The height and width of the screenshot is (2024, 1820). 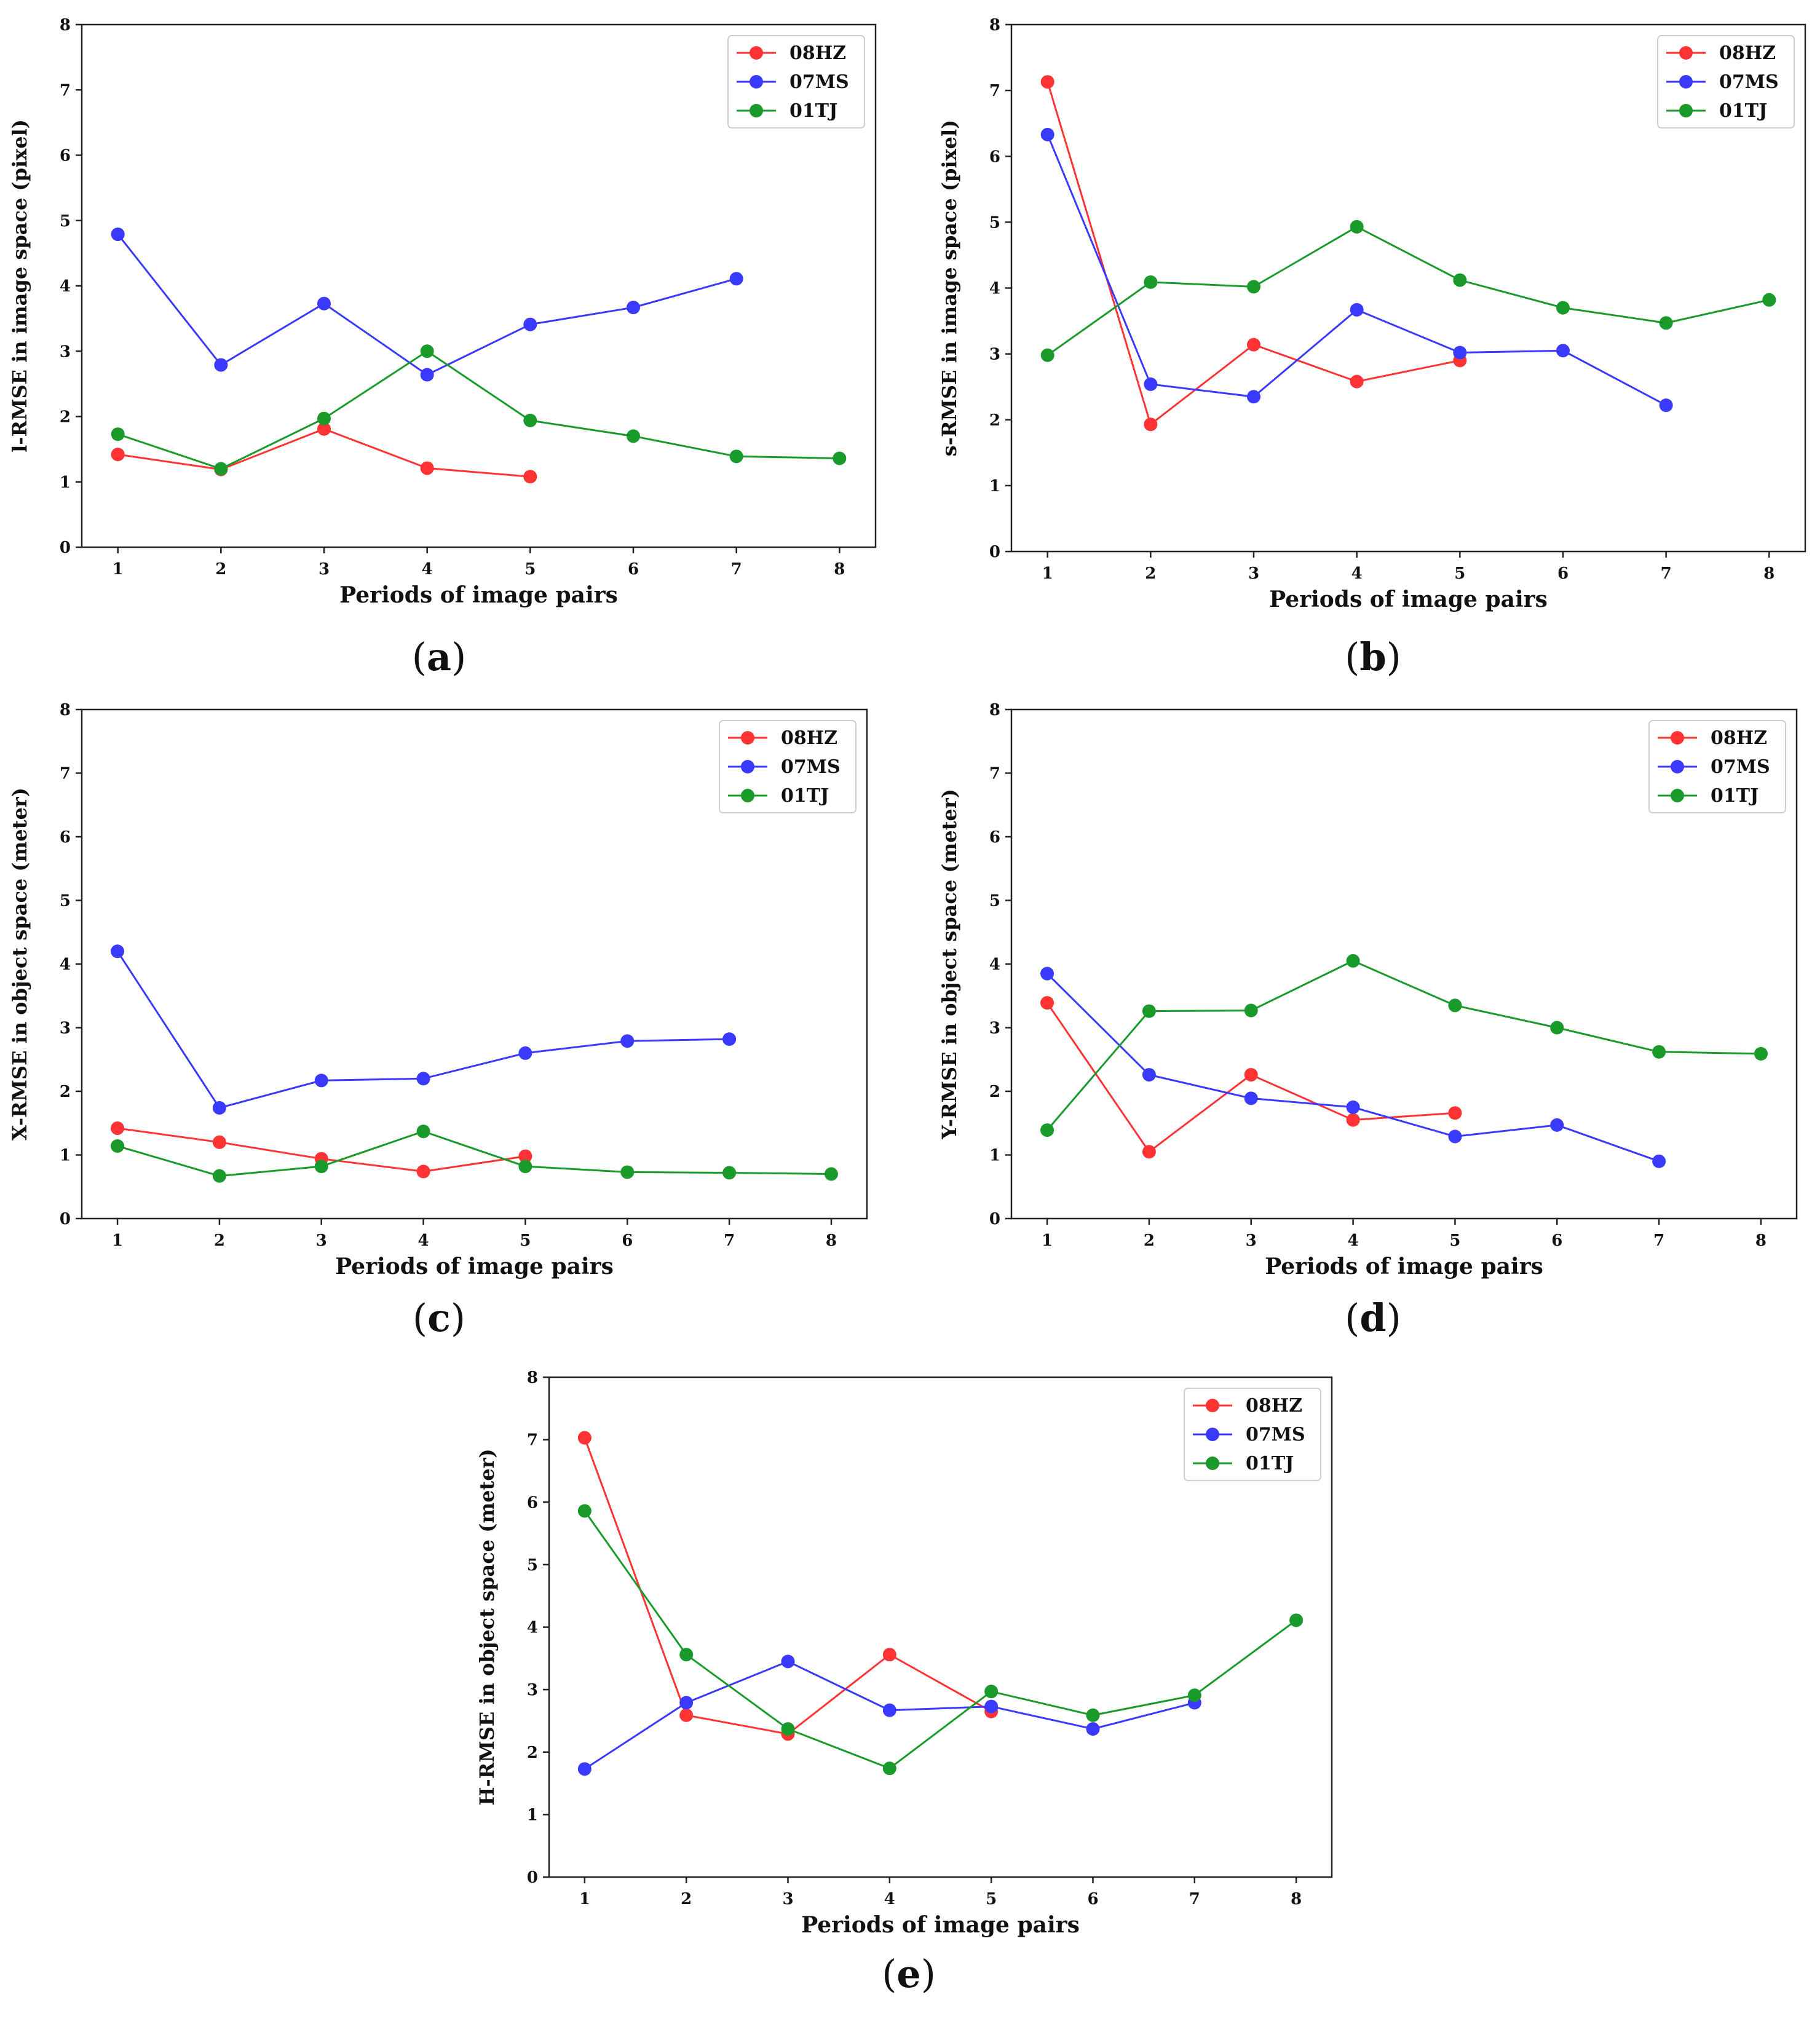 What do you see at coordinates (1149, 1240) in the screenshot?
I see `x-tick-label: 2` at bounding box center [1149, 1240].